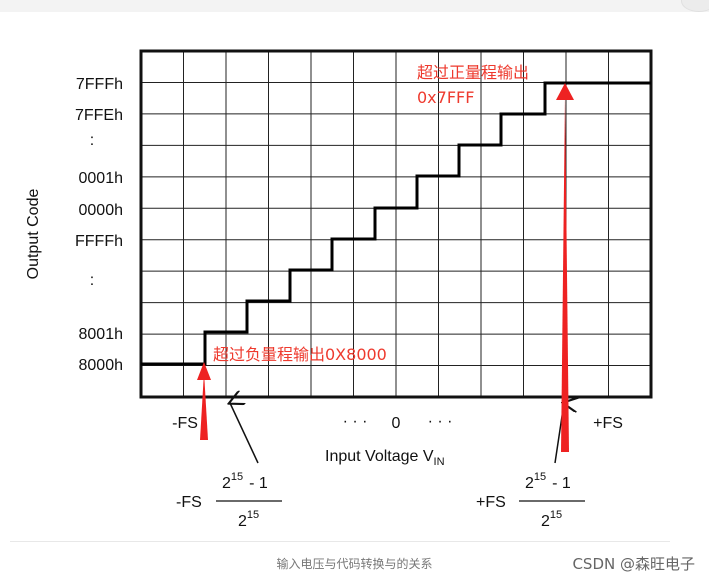 This screenshot has height=582, width=709. Describe the element at coordinates (608, 423) in the screenshot. I see `x-label-pos-fs: +FS` at that location.